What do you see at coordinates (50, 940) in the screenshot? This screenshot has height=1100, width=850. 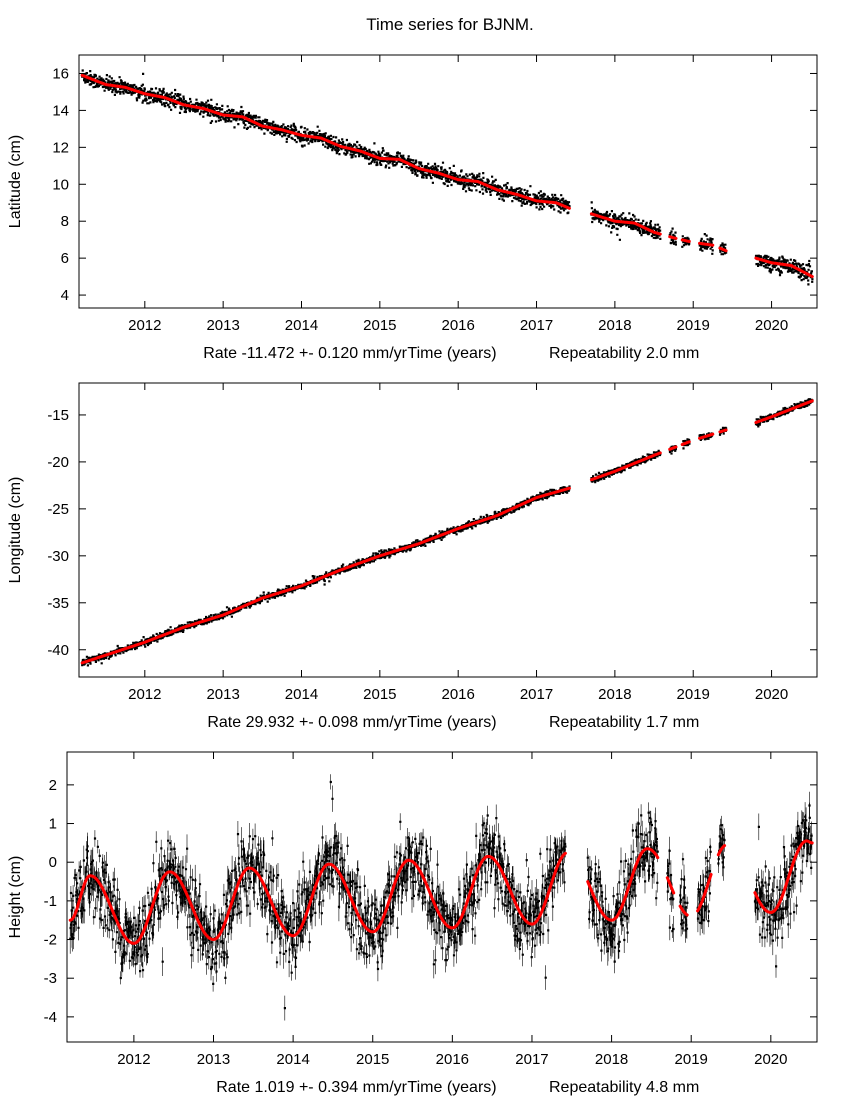 I see `y-tick-label: -2` at bounding box center [50, 940].